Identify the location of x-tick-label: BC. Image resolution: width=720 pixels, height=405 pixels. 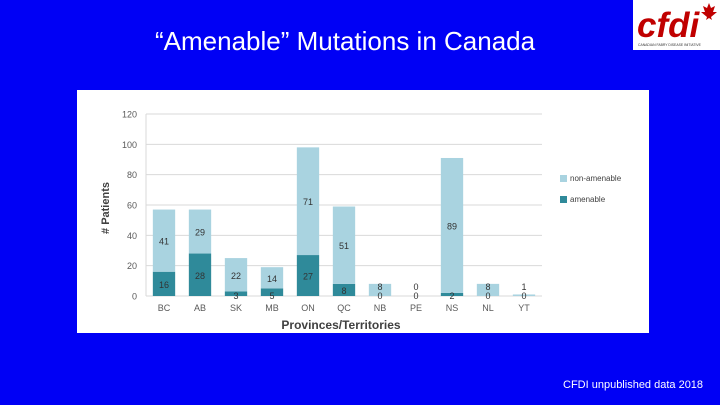
(164, 308).